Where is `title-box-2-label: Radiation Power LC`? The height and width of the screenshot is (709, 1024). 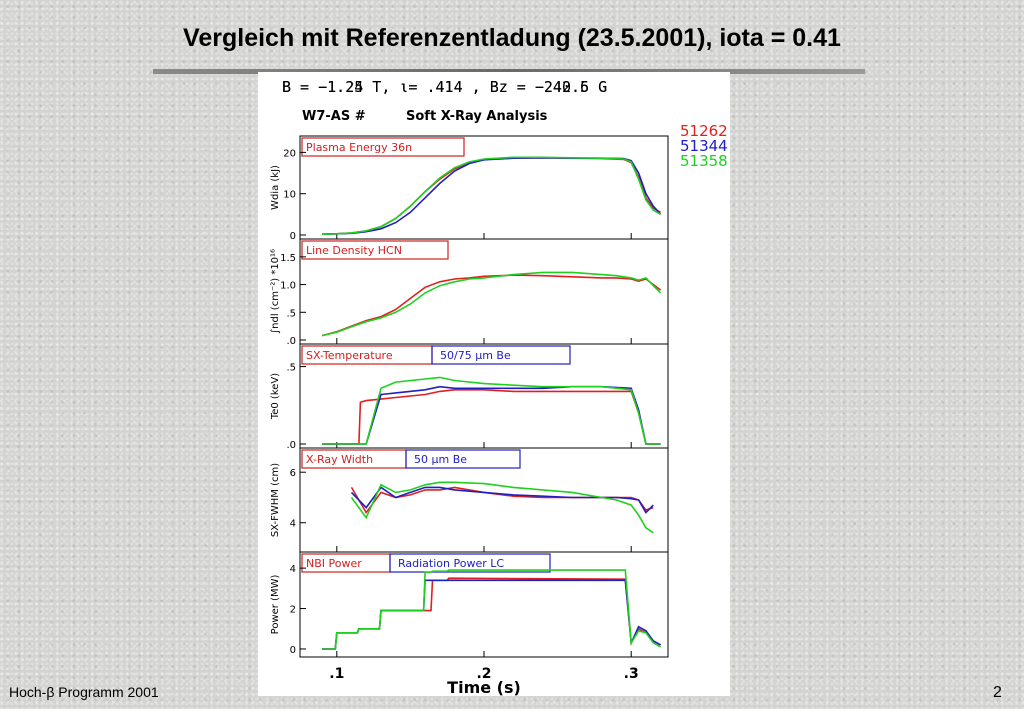
title-box-2-label: Radiation Power LC is located at coordinates (451, 563).